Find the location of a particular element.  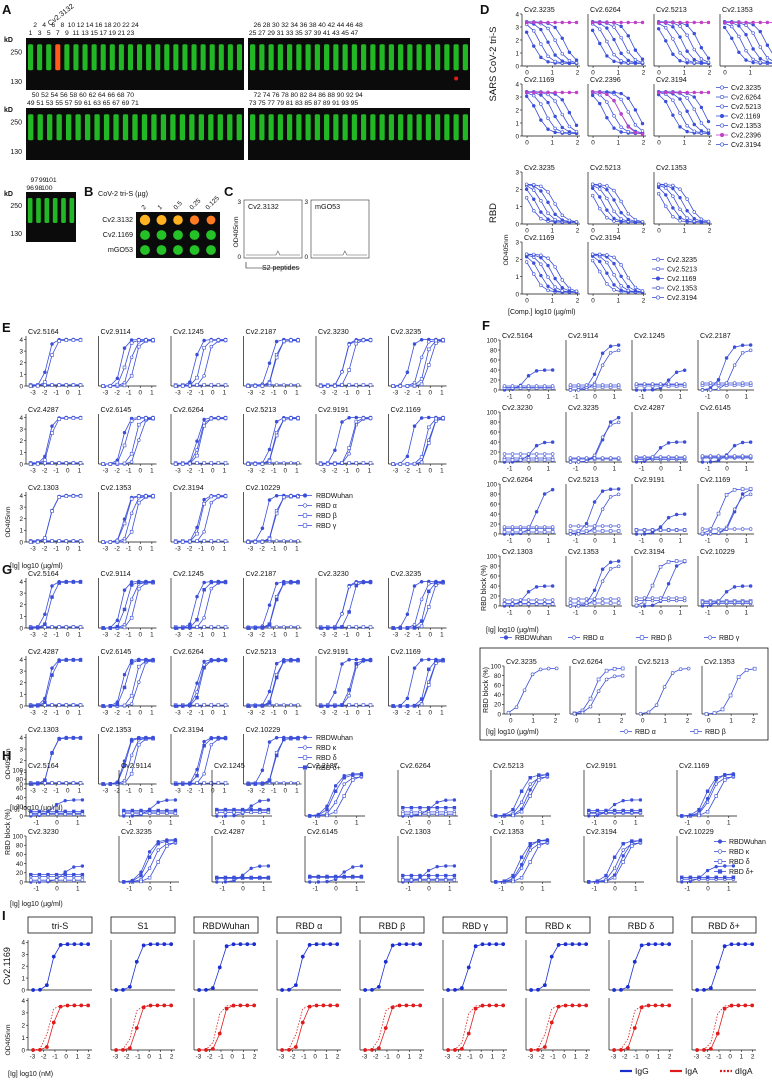

y-tick-label: 100 is located at coordinates (491, 340).